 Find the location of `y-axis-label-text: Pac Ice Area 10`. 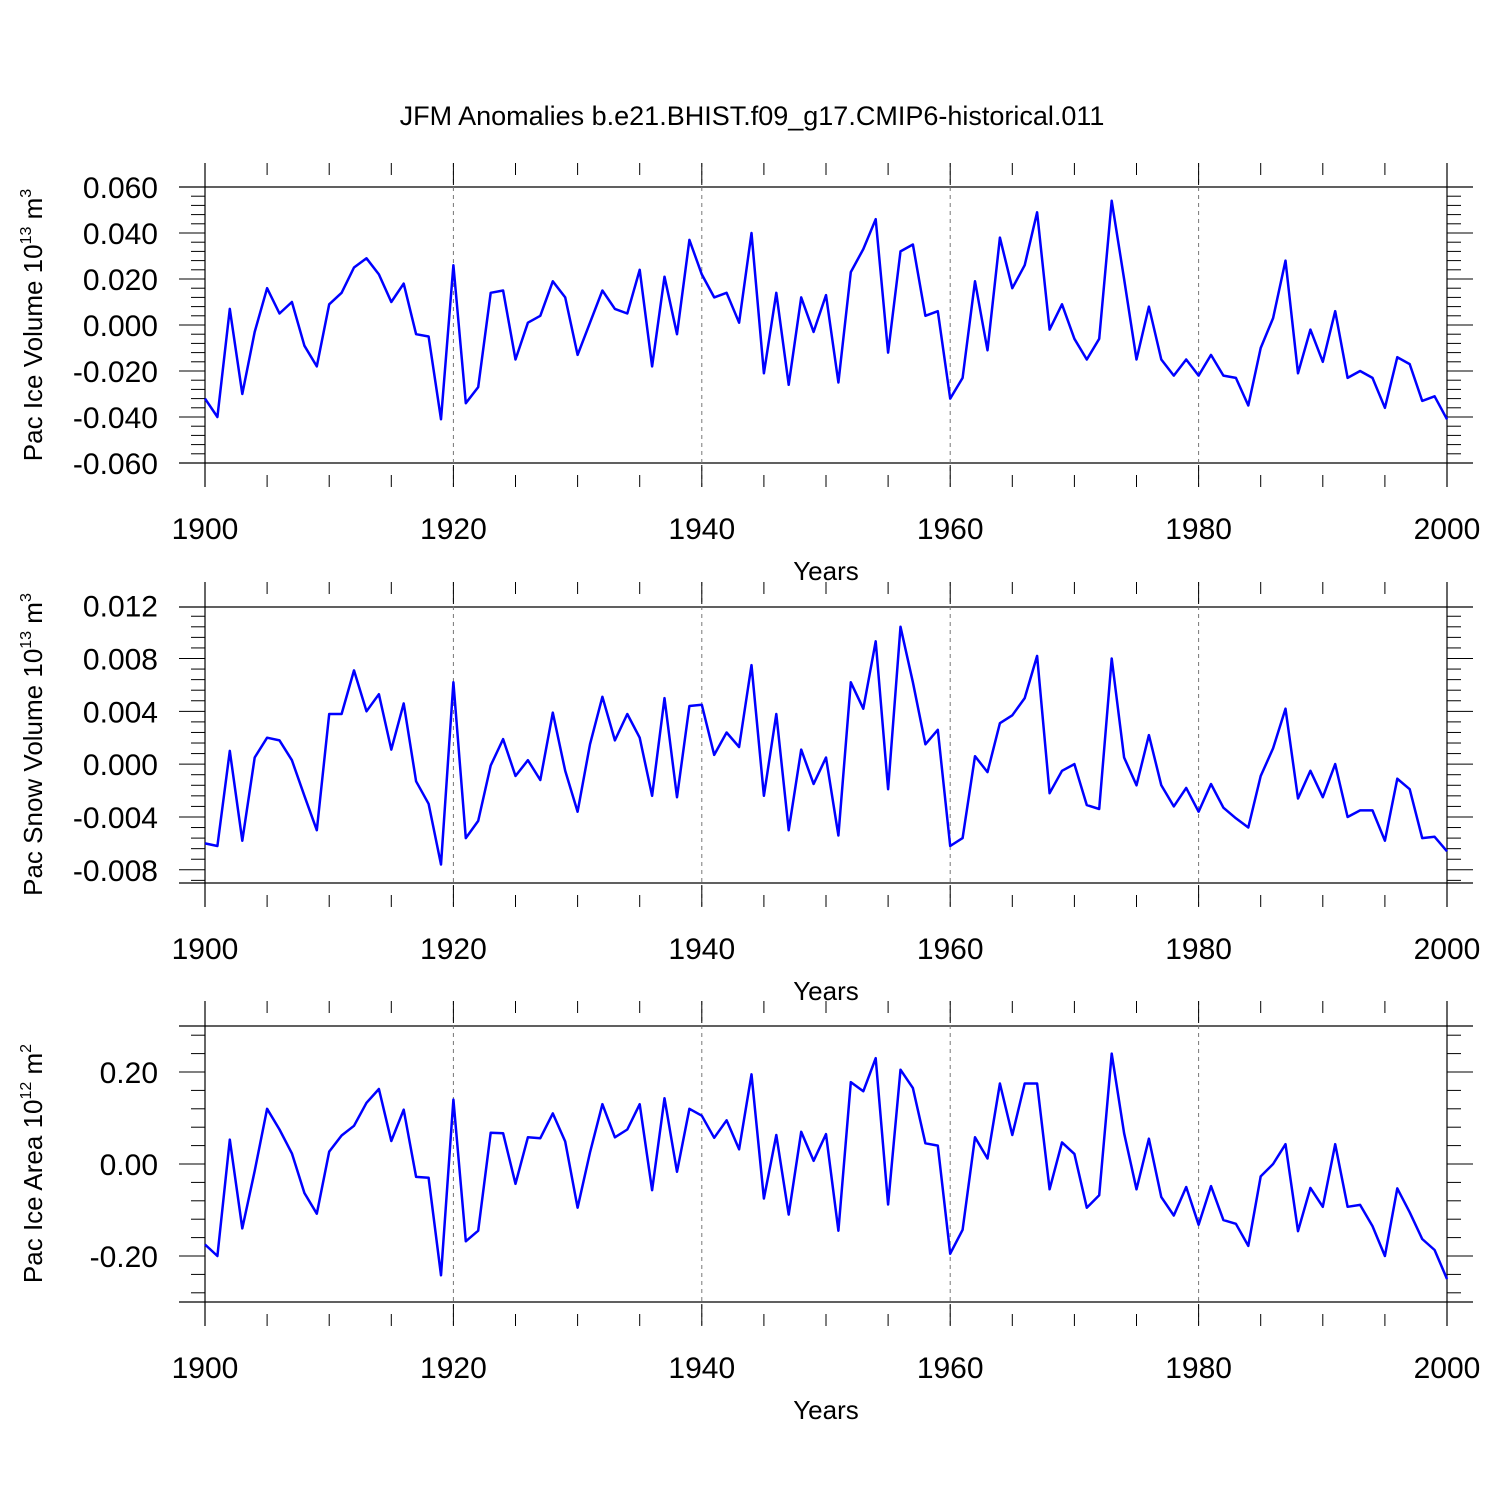

y-axis-label-text: Pac Ice Area 10 is located at coordinates (33, 1192).